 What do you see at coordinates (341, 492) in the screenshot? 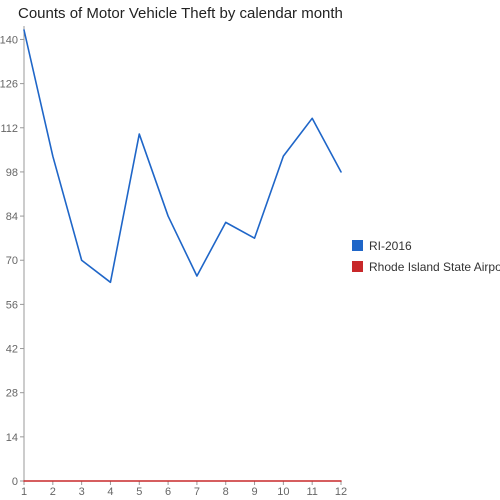
I see `x-tick-label: 12` at bounding box center [341, 492].